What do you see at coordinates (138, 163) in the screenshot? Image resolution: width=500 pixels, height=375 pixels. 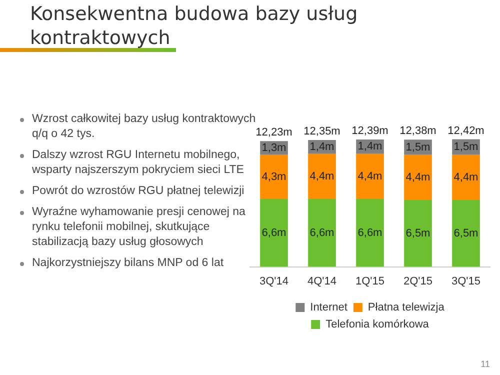 I see `text: Dalszy wzrost RGU Internetu mobilnego, wsparty najszerszym pokryciem sieci LTE` at bounding box center [138, 163].